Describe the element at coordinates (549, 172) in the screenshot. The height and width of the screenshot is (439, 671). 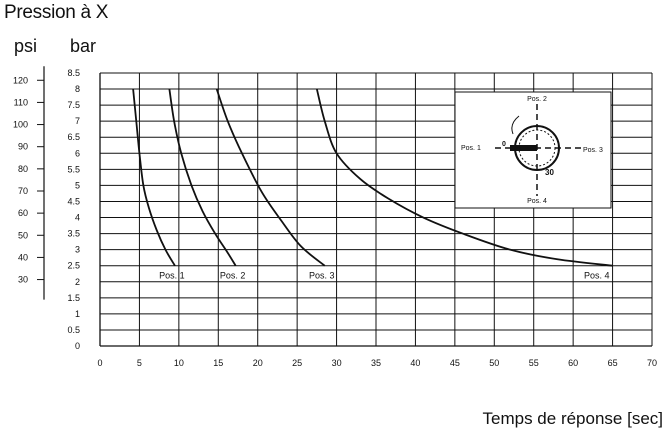
I see `dial-label-30: 30` at that location.